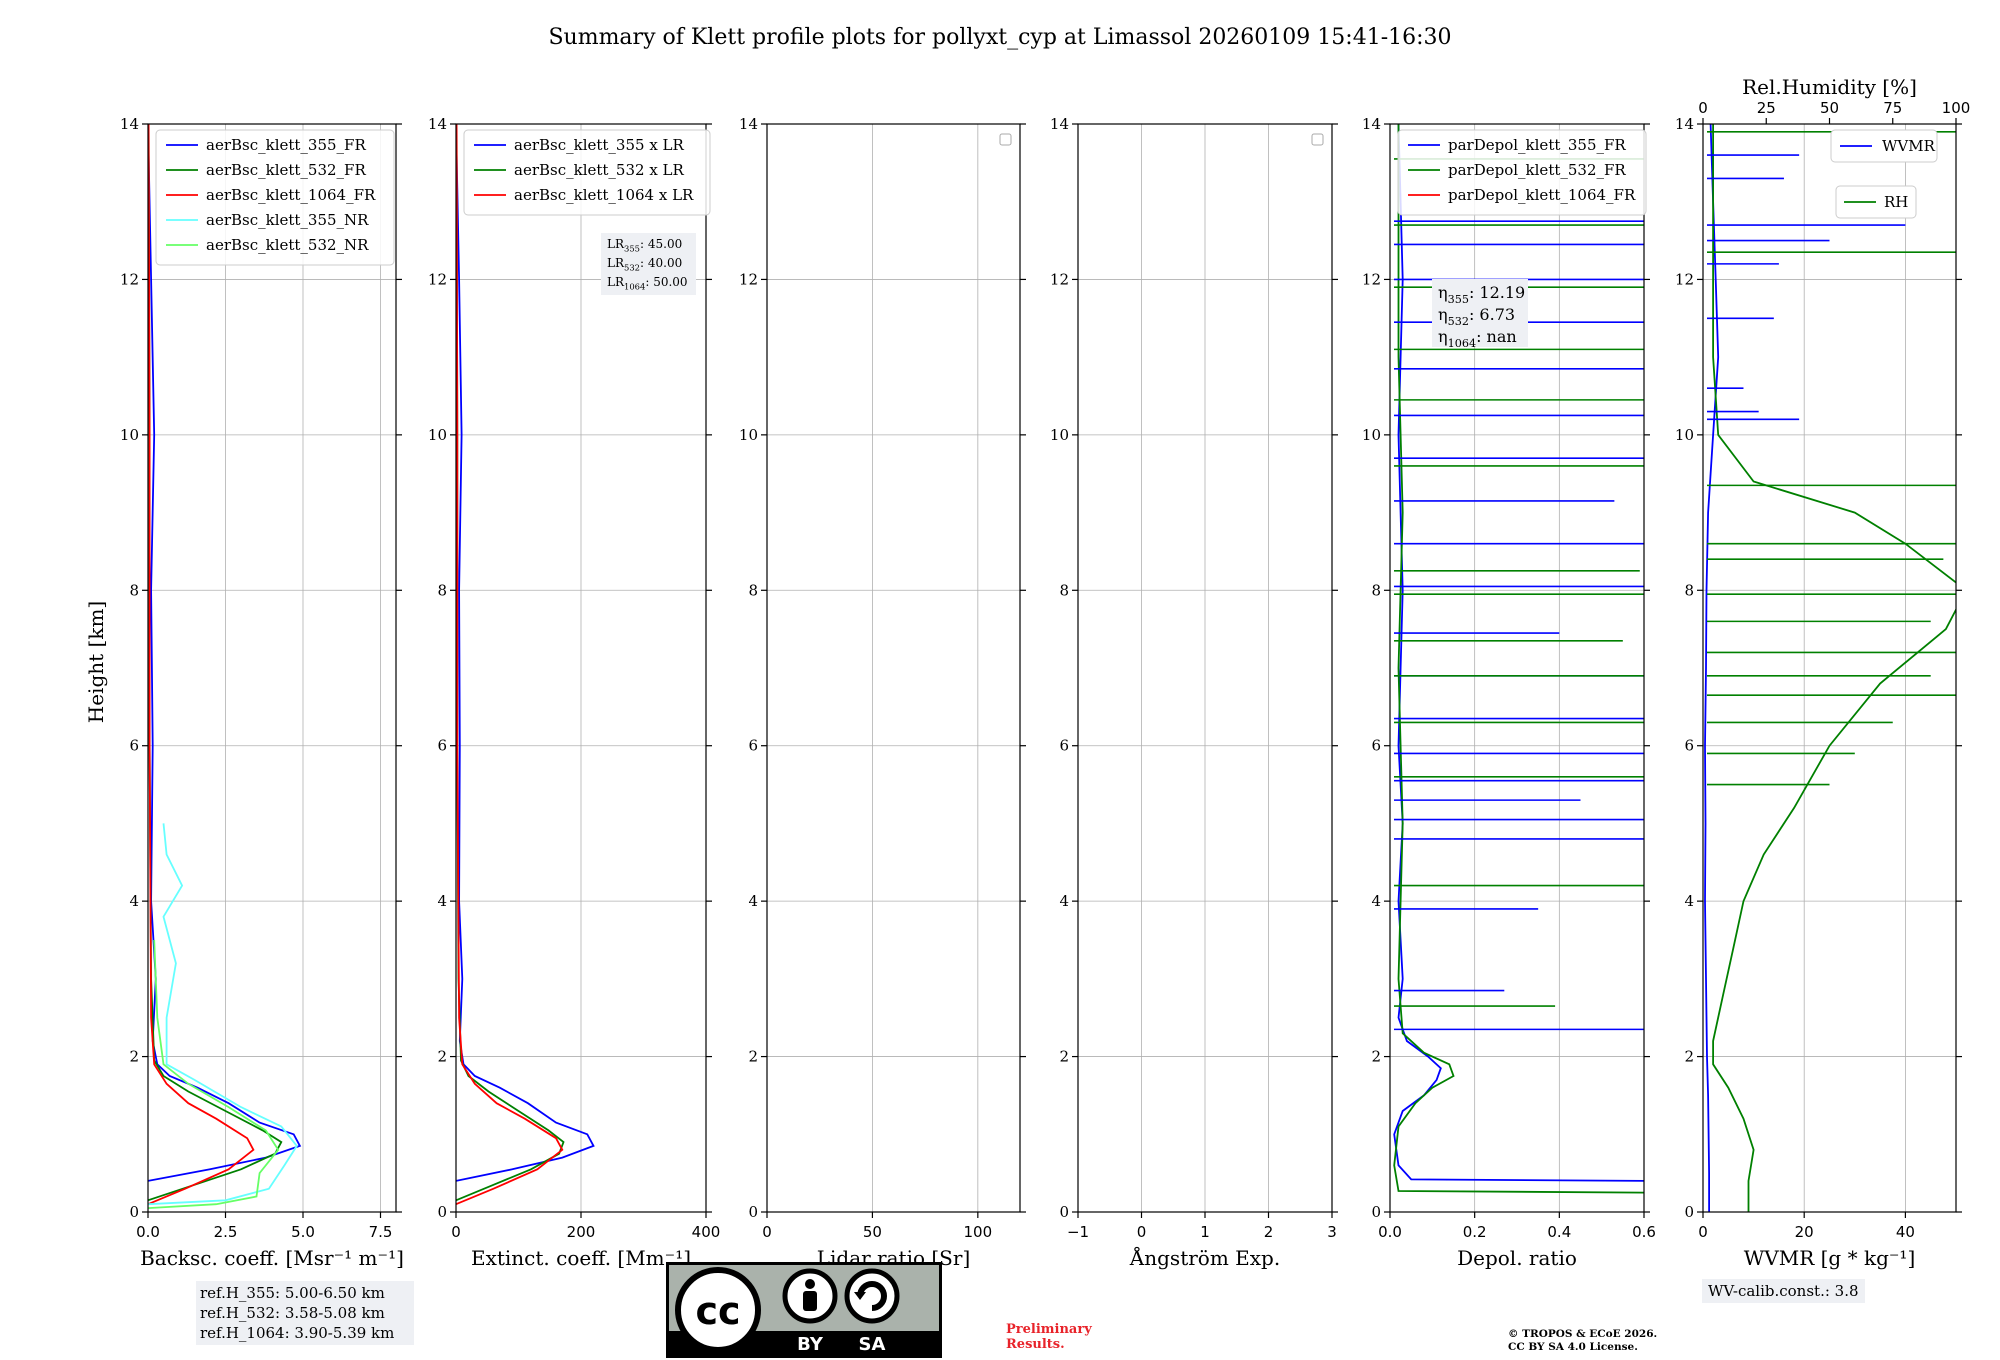 Image resolution: width=2000 pixels, height=1360 pixels. What do you see at coordinates (1035, 1344) in the screenshot?
I see `preliminary-line-2: Results.` at bounding box center [1035, 1344].